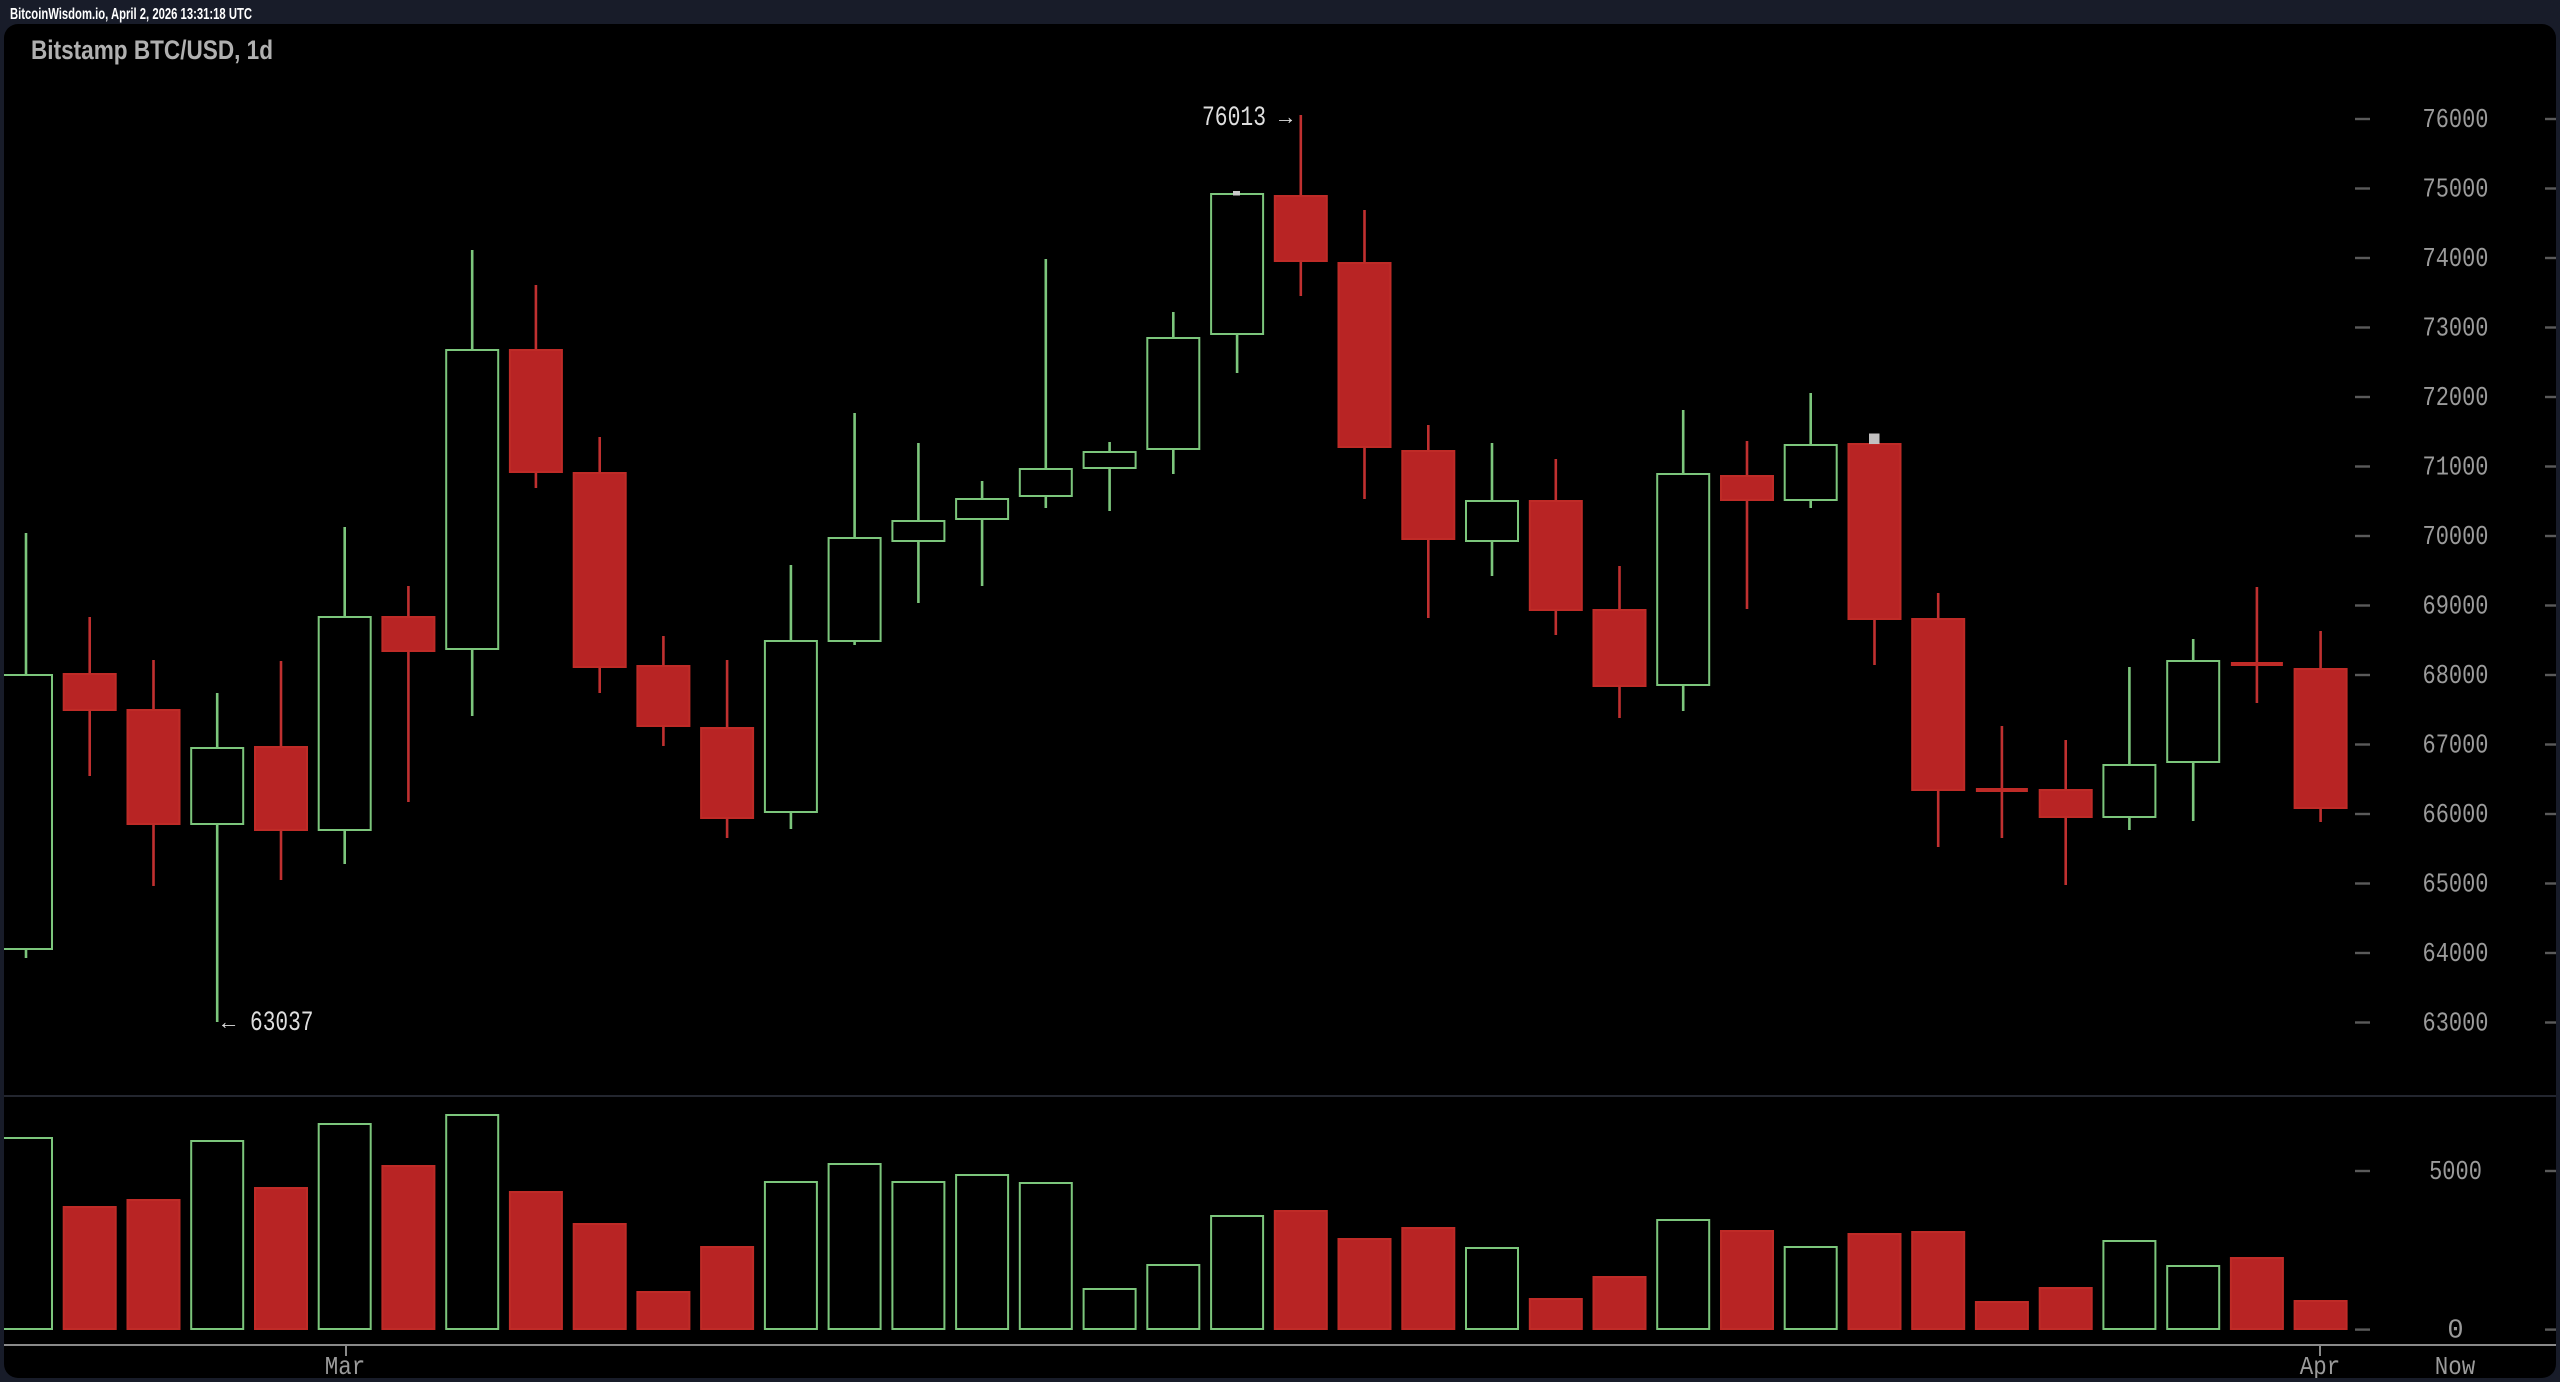  Describe the element at coordinates (2455, 1173) in the screenshot. I see `svg-text: 5000` at that location.